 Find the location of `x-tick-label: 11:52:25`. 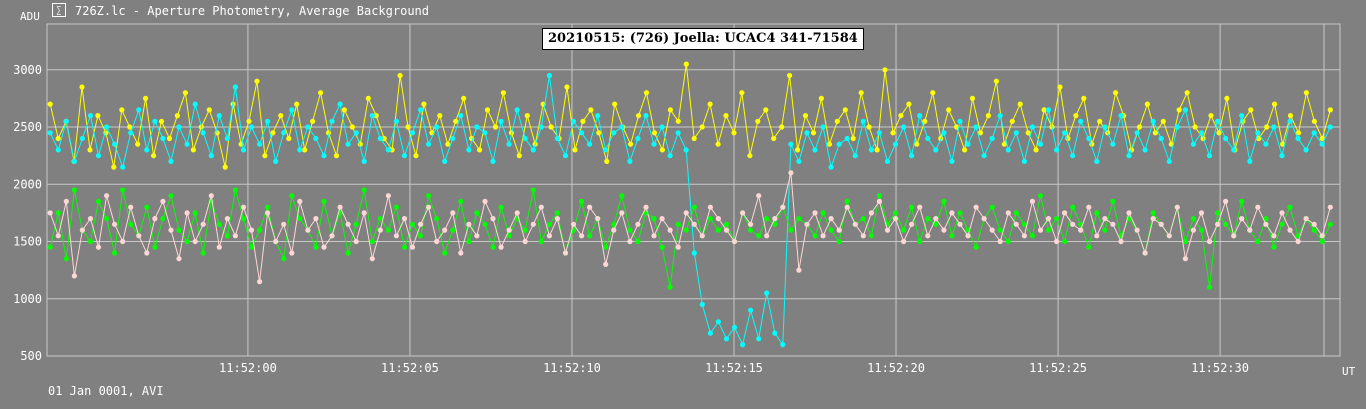

x-tick-label: 11:52:25 is located at coordinates (1058, 368).